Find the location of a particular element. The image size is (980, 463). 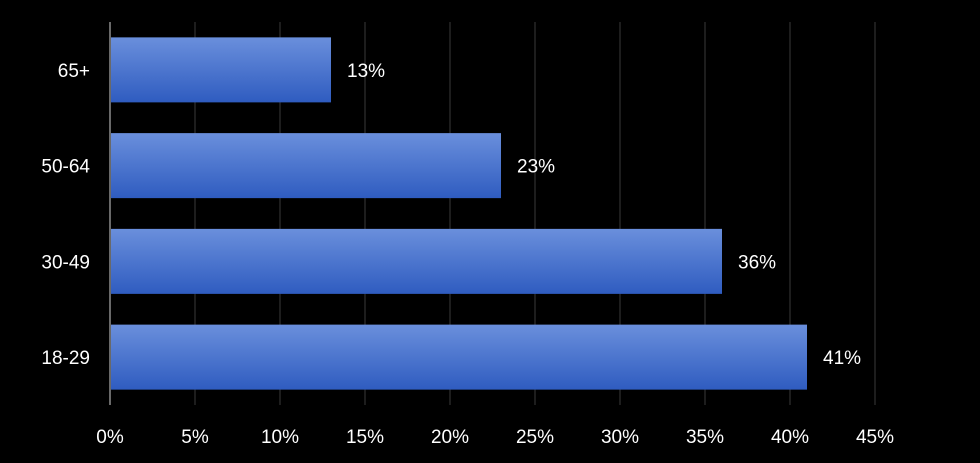

x-tick-label: 20% is located at coordinates (450, 437).